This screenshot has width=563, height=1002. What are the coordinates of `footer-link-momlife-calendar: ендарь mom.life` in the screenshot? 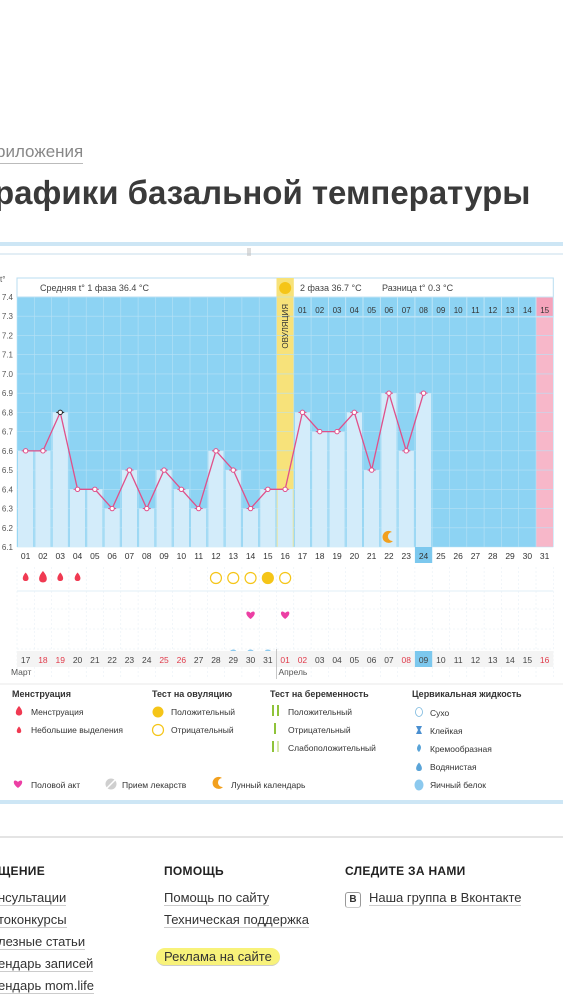 It's located at (47, 986).